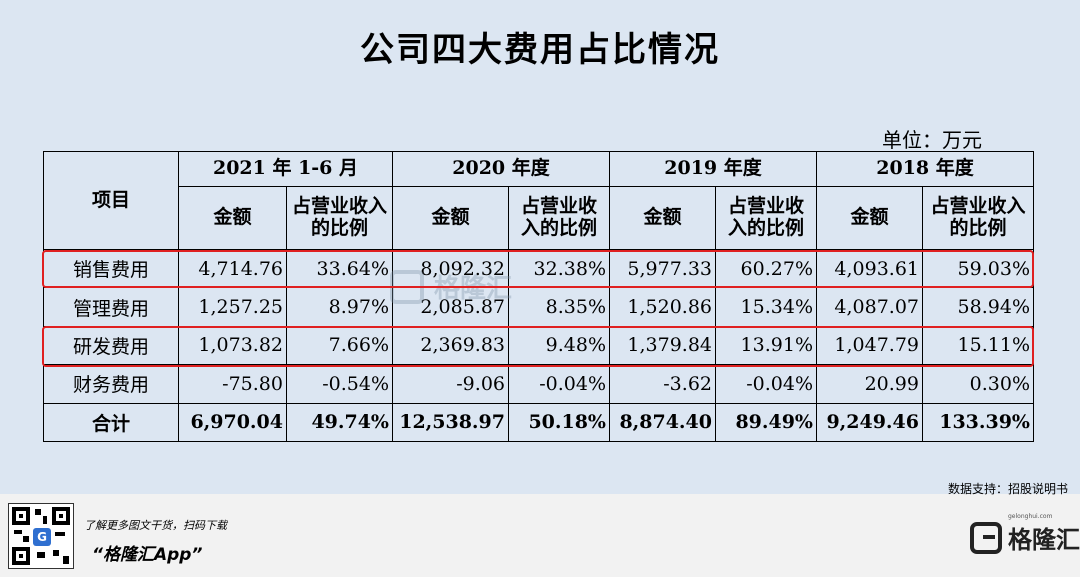 The width and height of the screenshot is (1080, 577). What do you see at coordinates (559, 307) in the screenshot?
I see `cell-value: 8.35%` at bounding box center [559, 307].